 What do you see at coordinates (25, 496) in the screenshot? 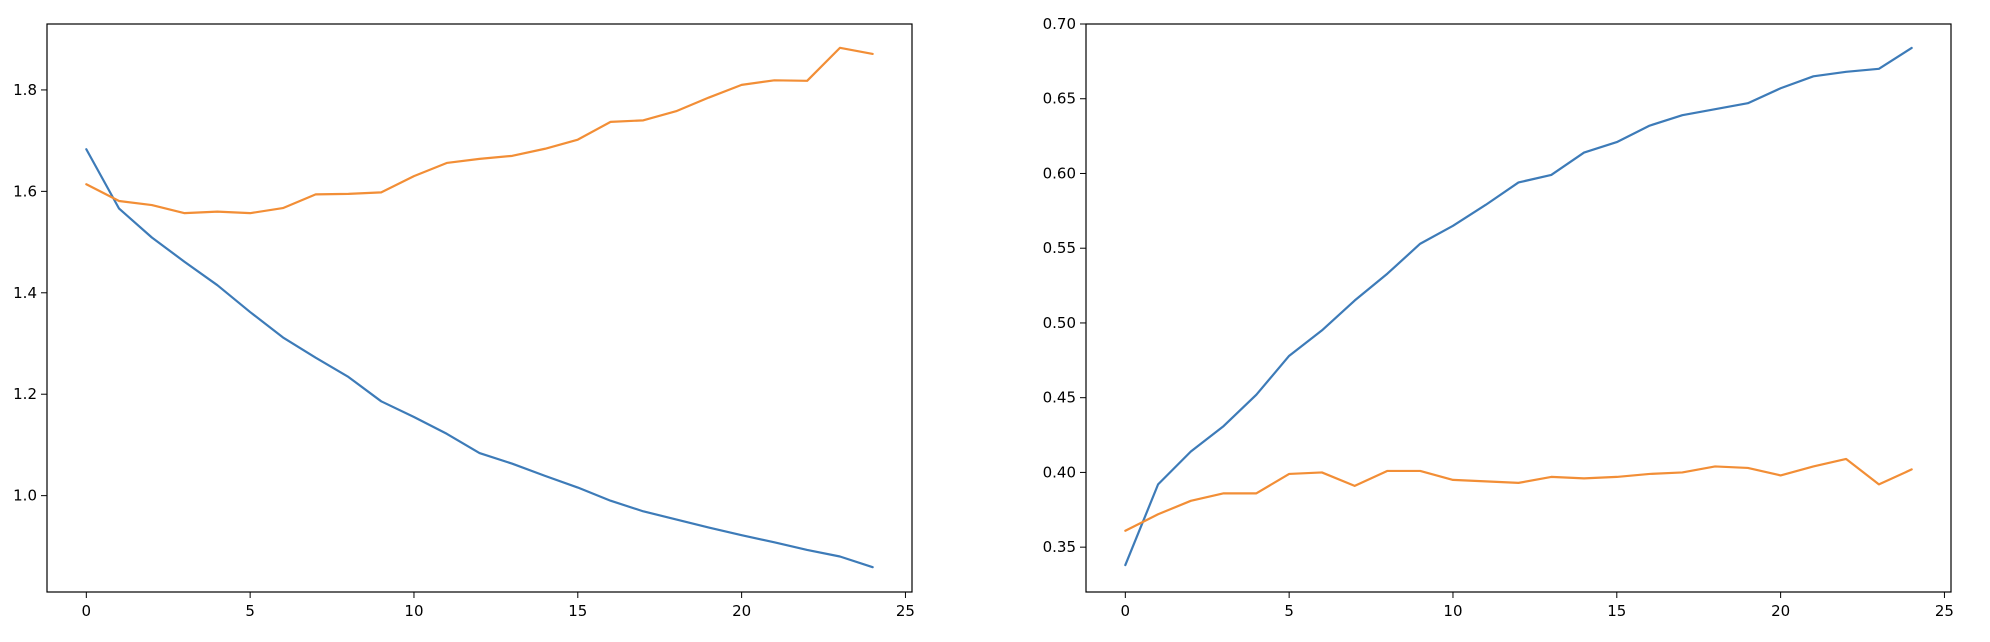
I see `loss-y-tick-label: 1.0` at bounding box center [25, 496].